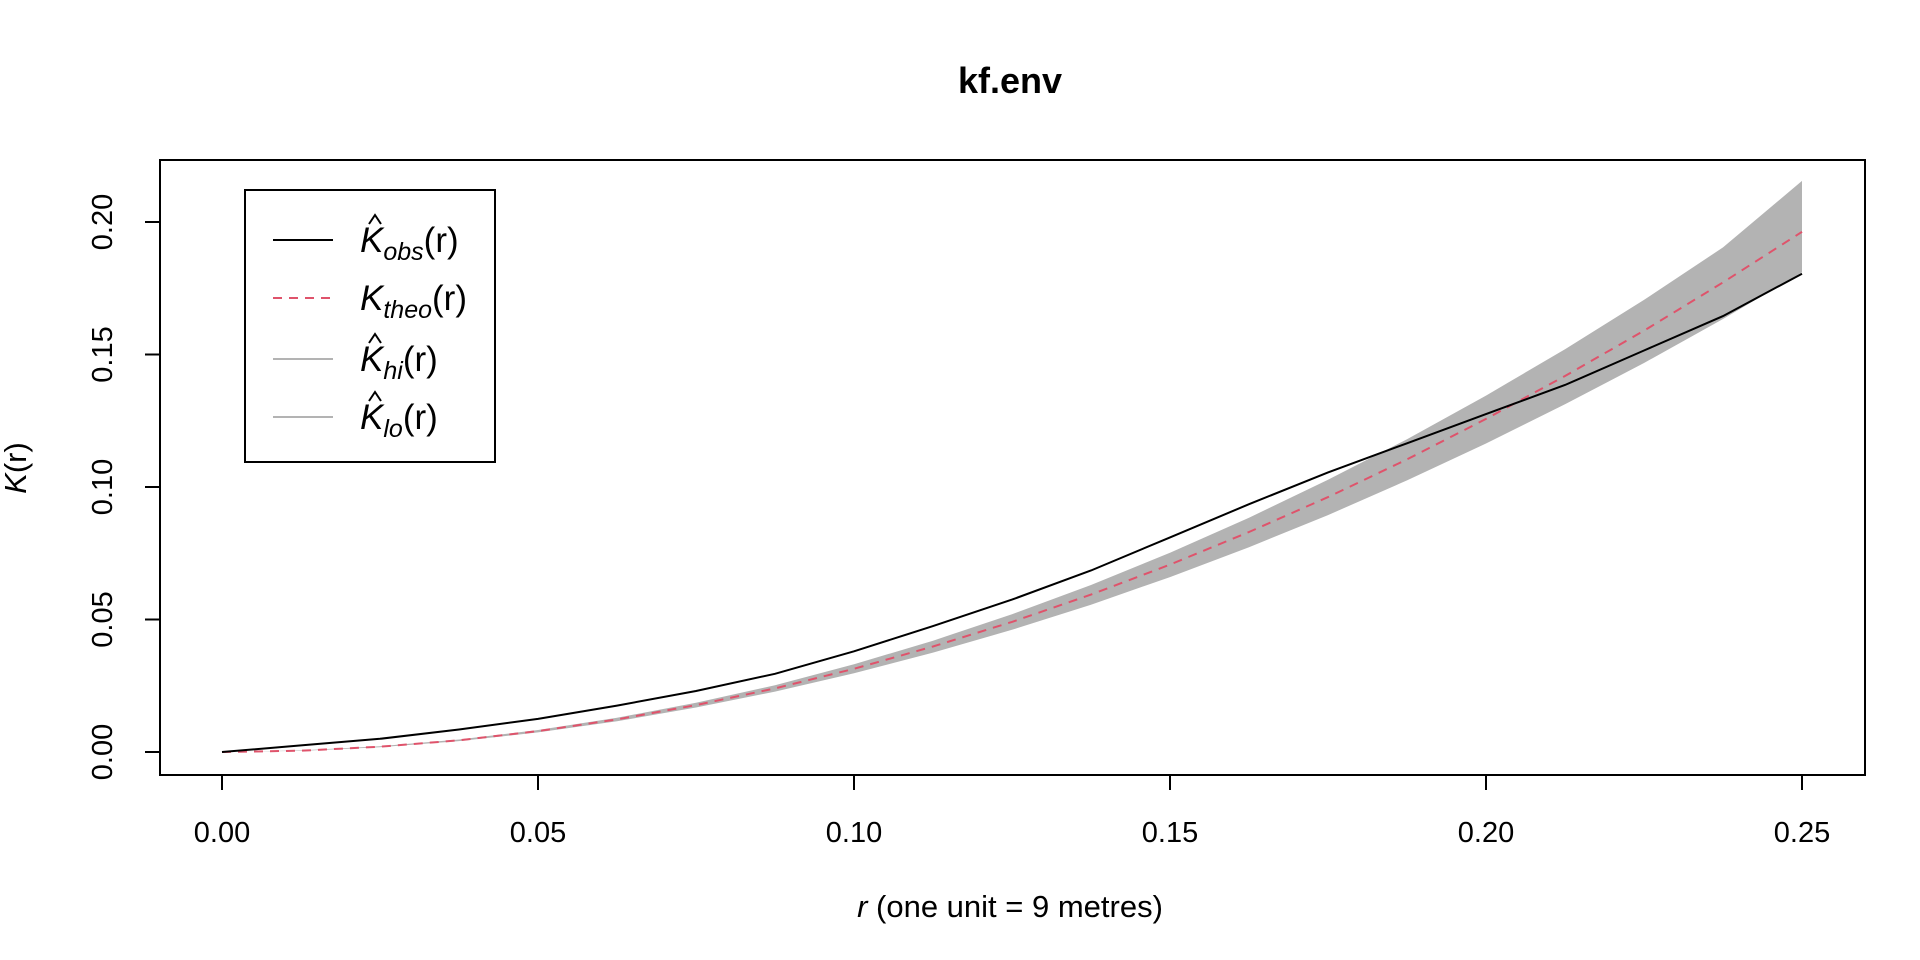 Image resolution: width=1920 pixels, height=960 pixels. What do you see at coordinates (407, 310) in the screenshot?
I see `legend-subscript: theo` at bounding box center [407, 310].